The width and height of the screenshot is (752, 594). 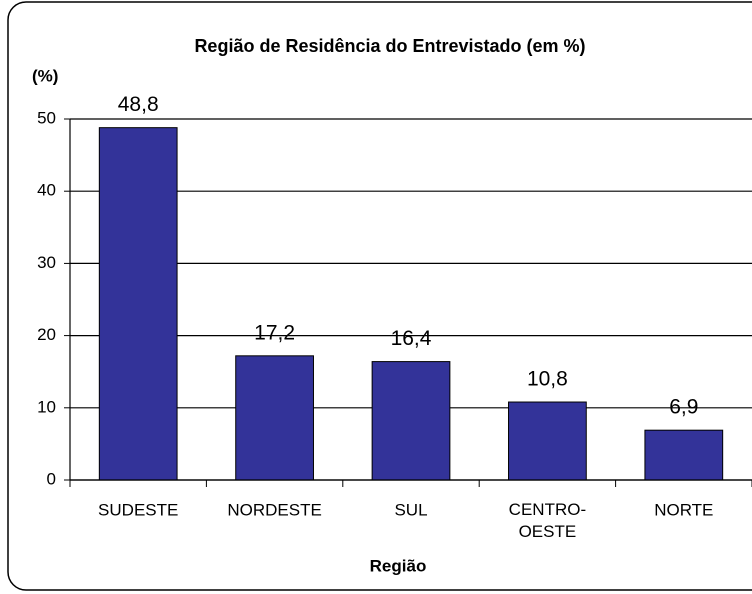 I want to click on value-label: 6,9, so click(x=683, y=407).